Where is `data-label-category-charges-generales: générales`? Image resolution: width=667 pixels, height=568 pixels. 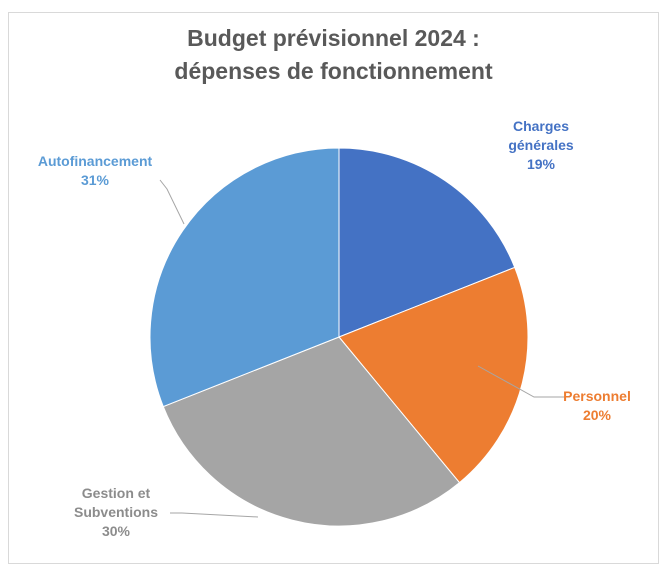 data-label-category-charges-generales: générales is located at coordinates (541, 145).